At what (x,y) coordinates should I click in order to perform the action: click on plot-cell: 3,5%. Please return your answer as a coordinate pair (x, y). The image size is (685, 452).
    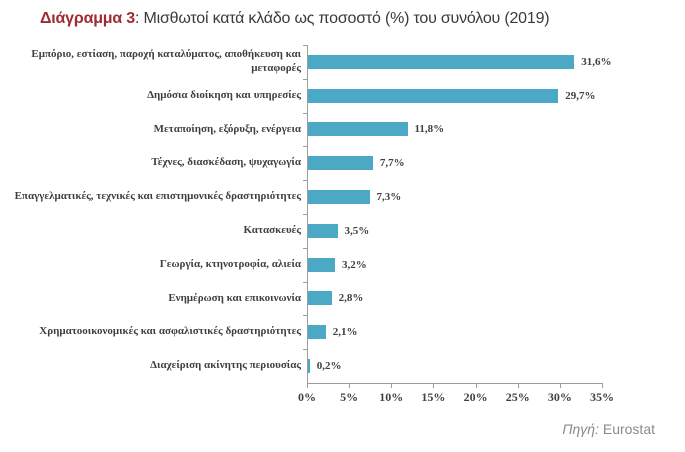
    Looking at the image, I should click on (494, 230).